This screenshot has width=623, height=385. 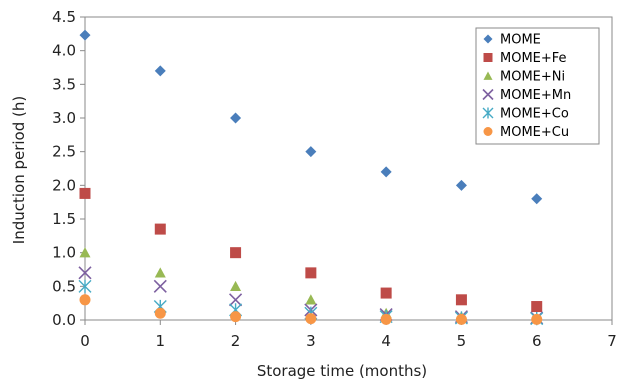 I want to click on x-tick-label: 0, so click(x=85, y=341).